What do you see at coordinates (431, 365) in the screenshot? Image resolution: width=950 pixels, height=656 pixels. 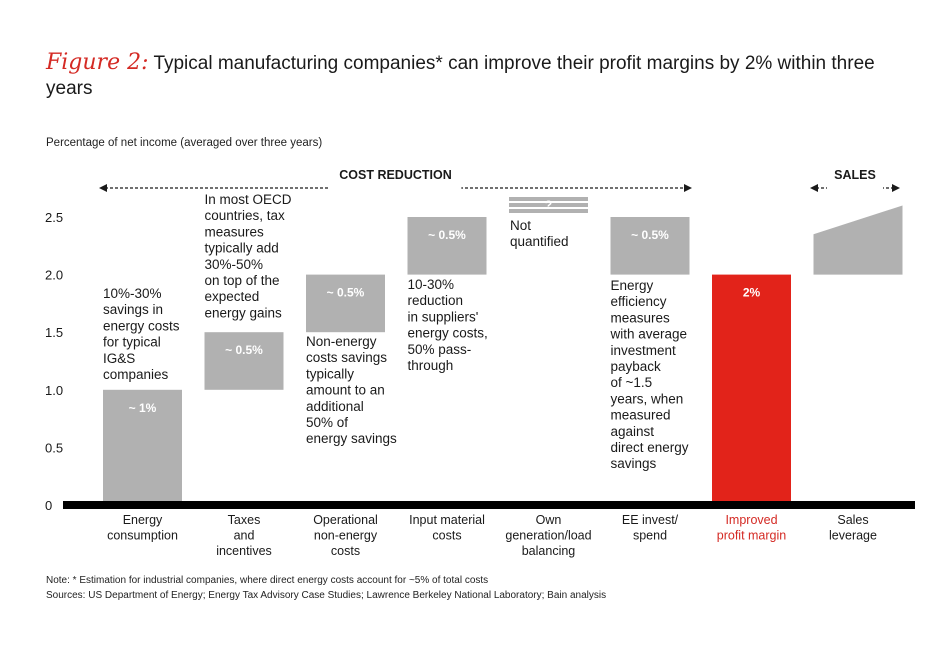 I see `bar-annotation: through` at bounding box center [431, 365].